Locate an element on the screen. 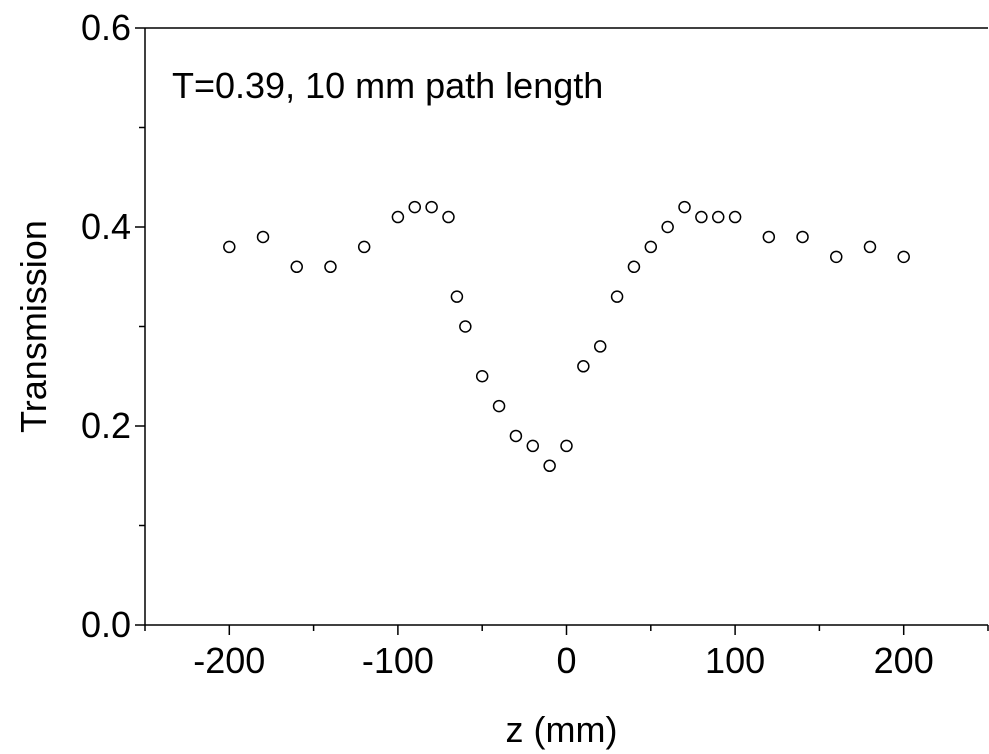  x-axis-title: z (mm) is located at coordinates (562, 729).